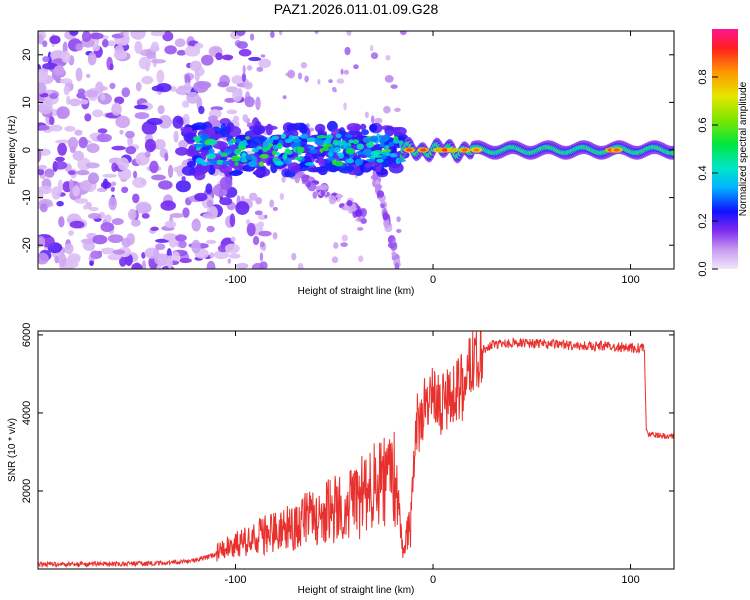 This screenshot has width=750, height=600. Describe the element at coordinates (356, 291) in the screenshot. I see `spectrogram-xlabel: Height of straight line (km)` at that location.